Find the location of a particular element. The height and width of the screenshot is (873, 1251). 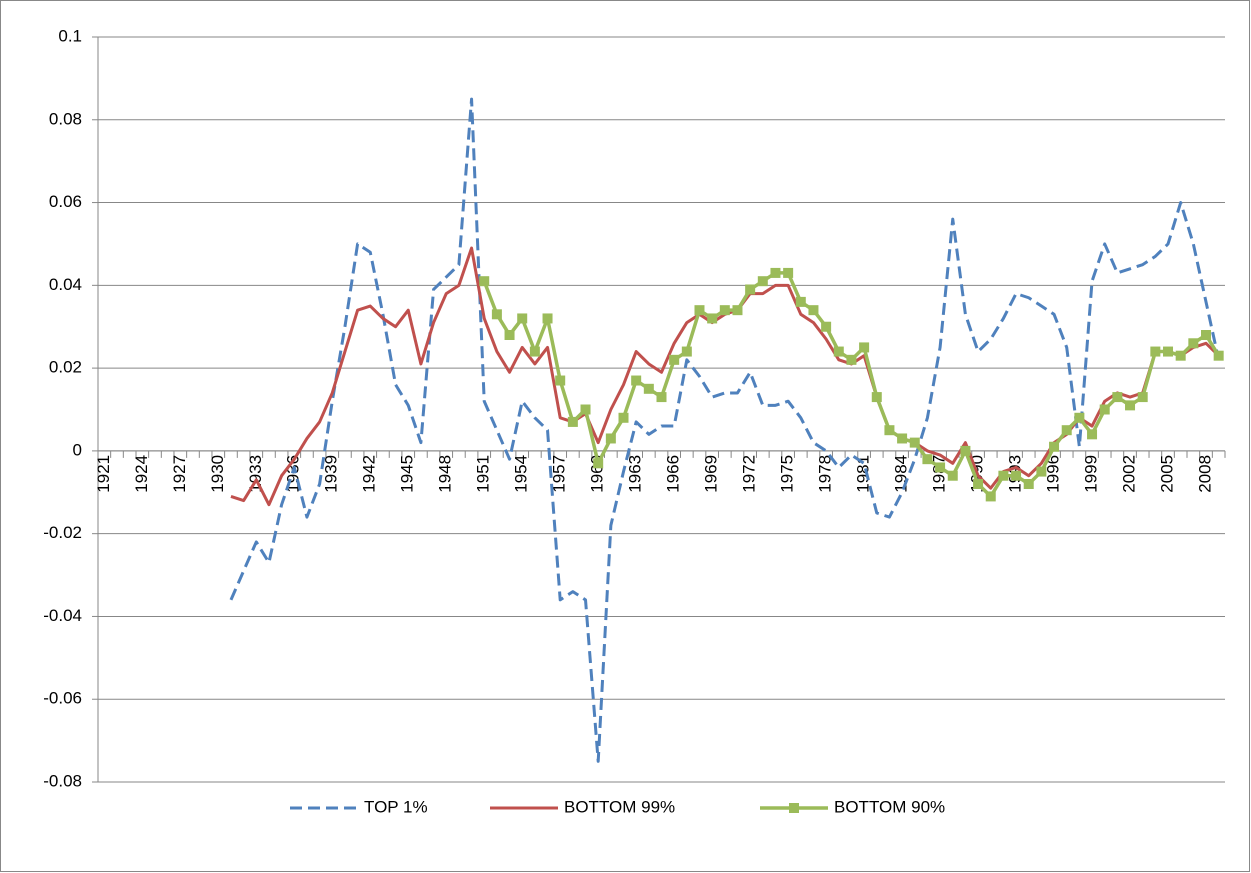

x-tick-label: 1963 is located at coordinates (635, 474).